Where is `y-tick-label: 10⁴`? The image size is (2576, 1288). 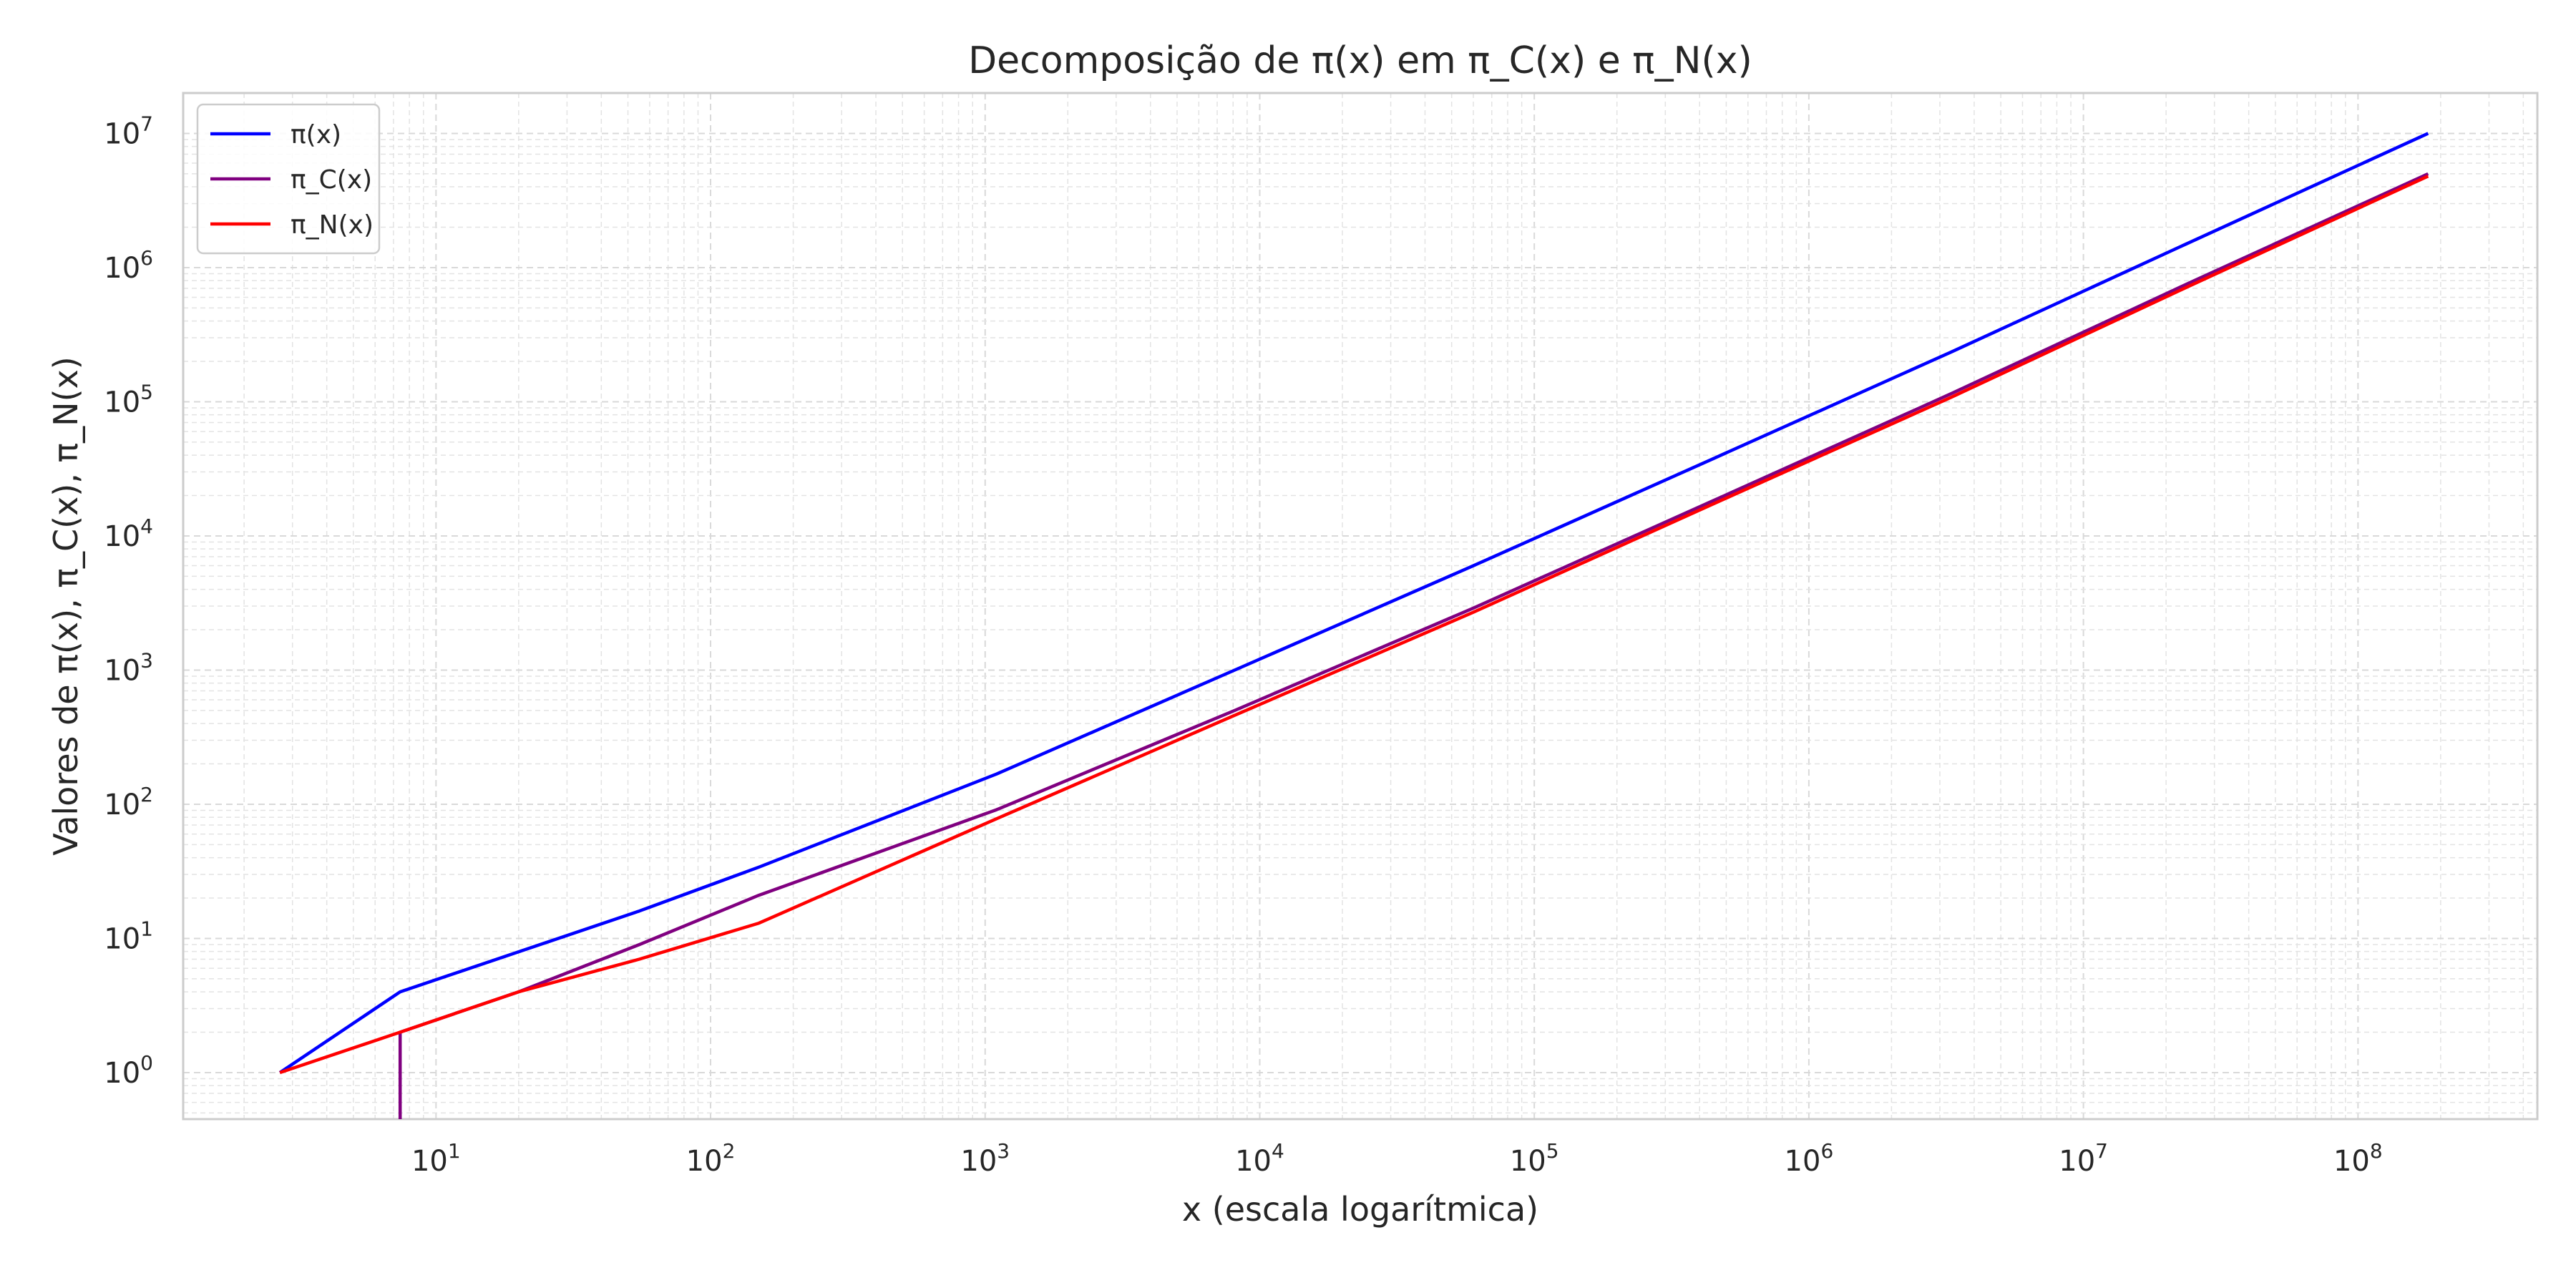 y-tick-label: 10⁴ is located at coordinates (128, 533).